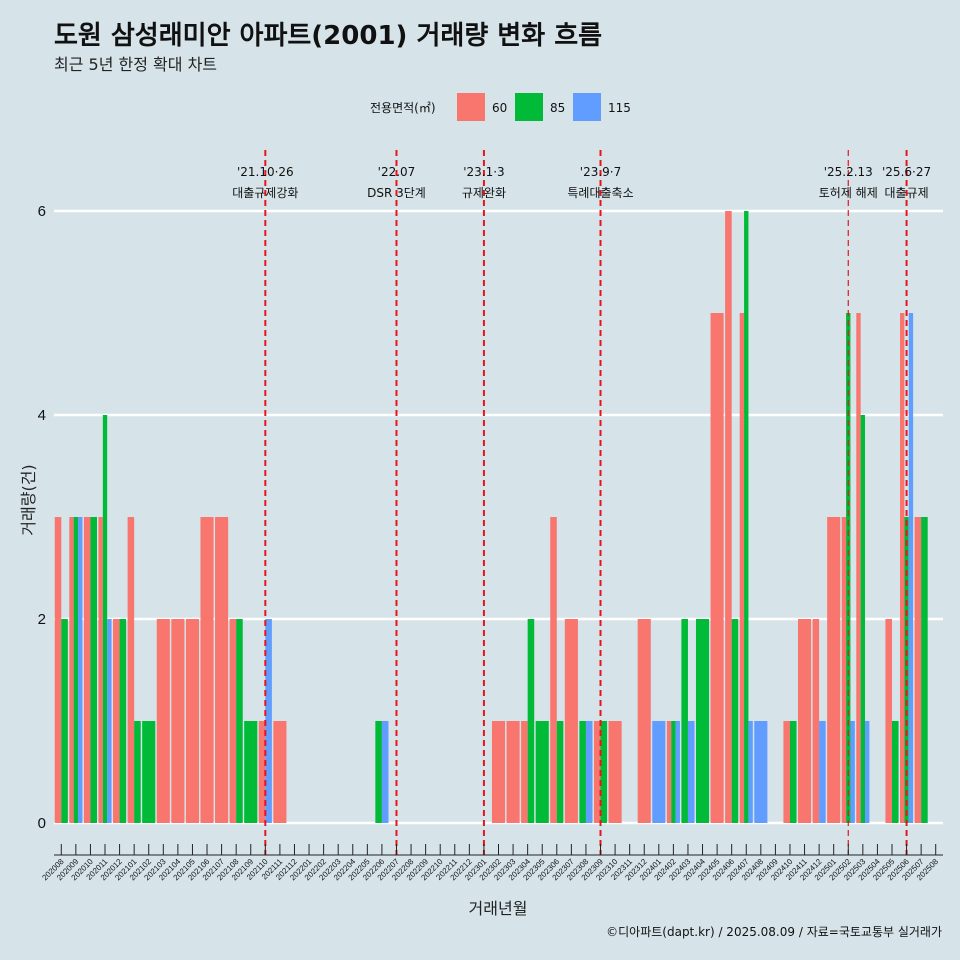  What do you see at coordinates (135, 64) in the screenshot?
I see `chart-subtitle: 최근 5년 한정 확대 차트` at bounding box center [135, 64].